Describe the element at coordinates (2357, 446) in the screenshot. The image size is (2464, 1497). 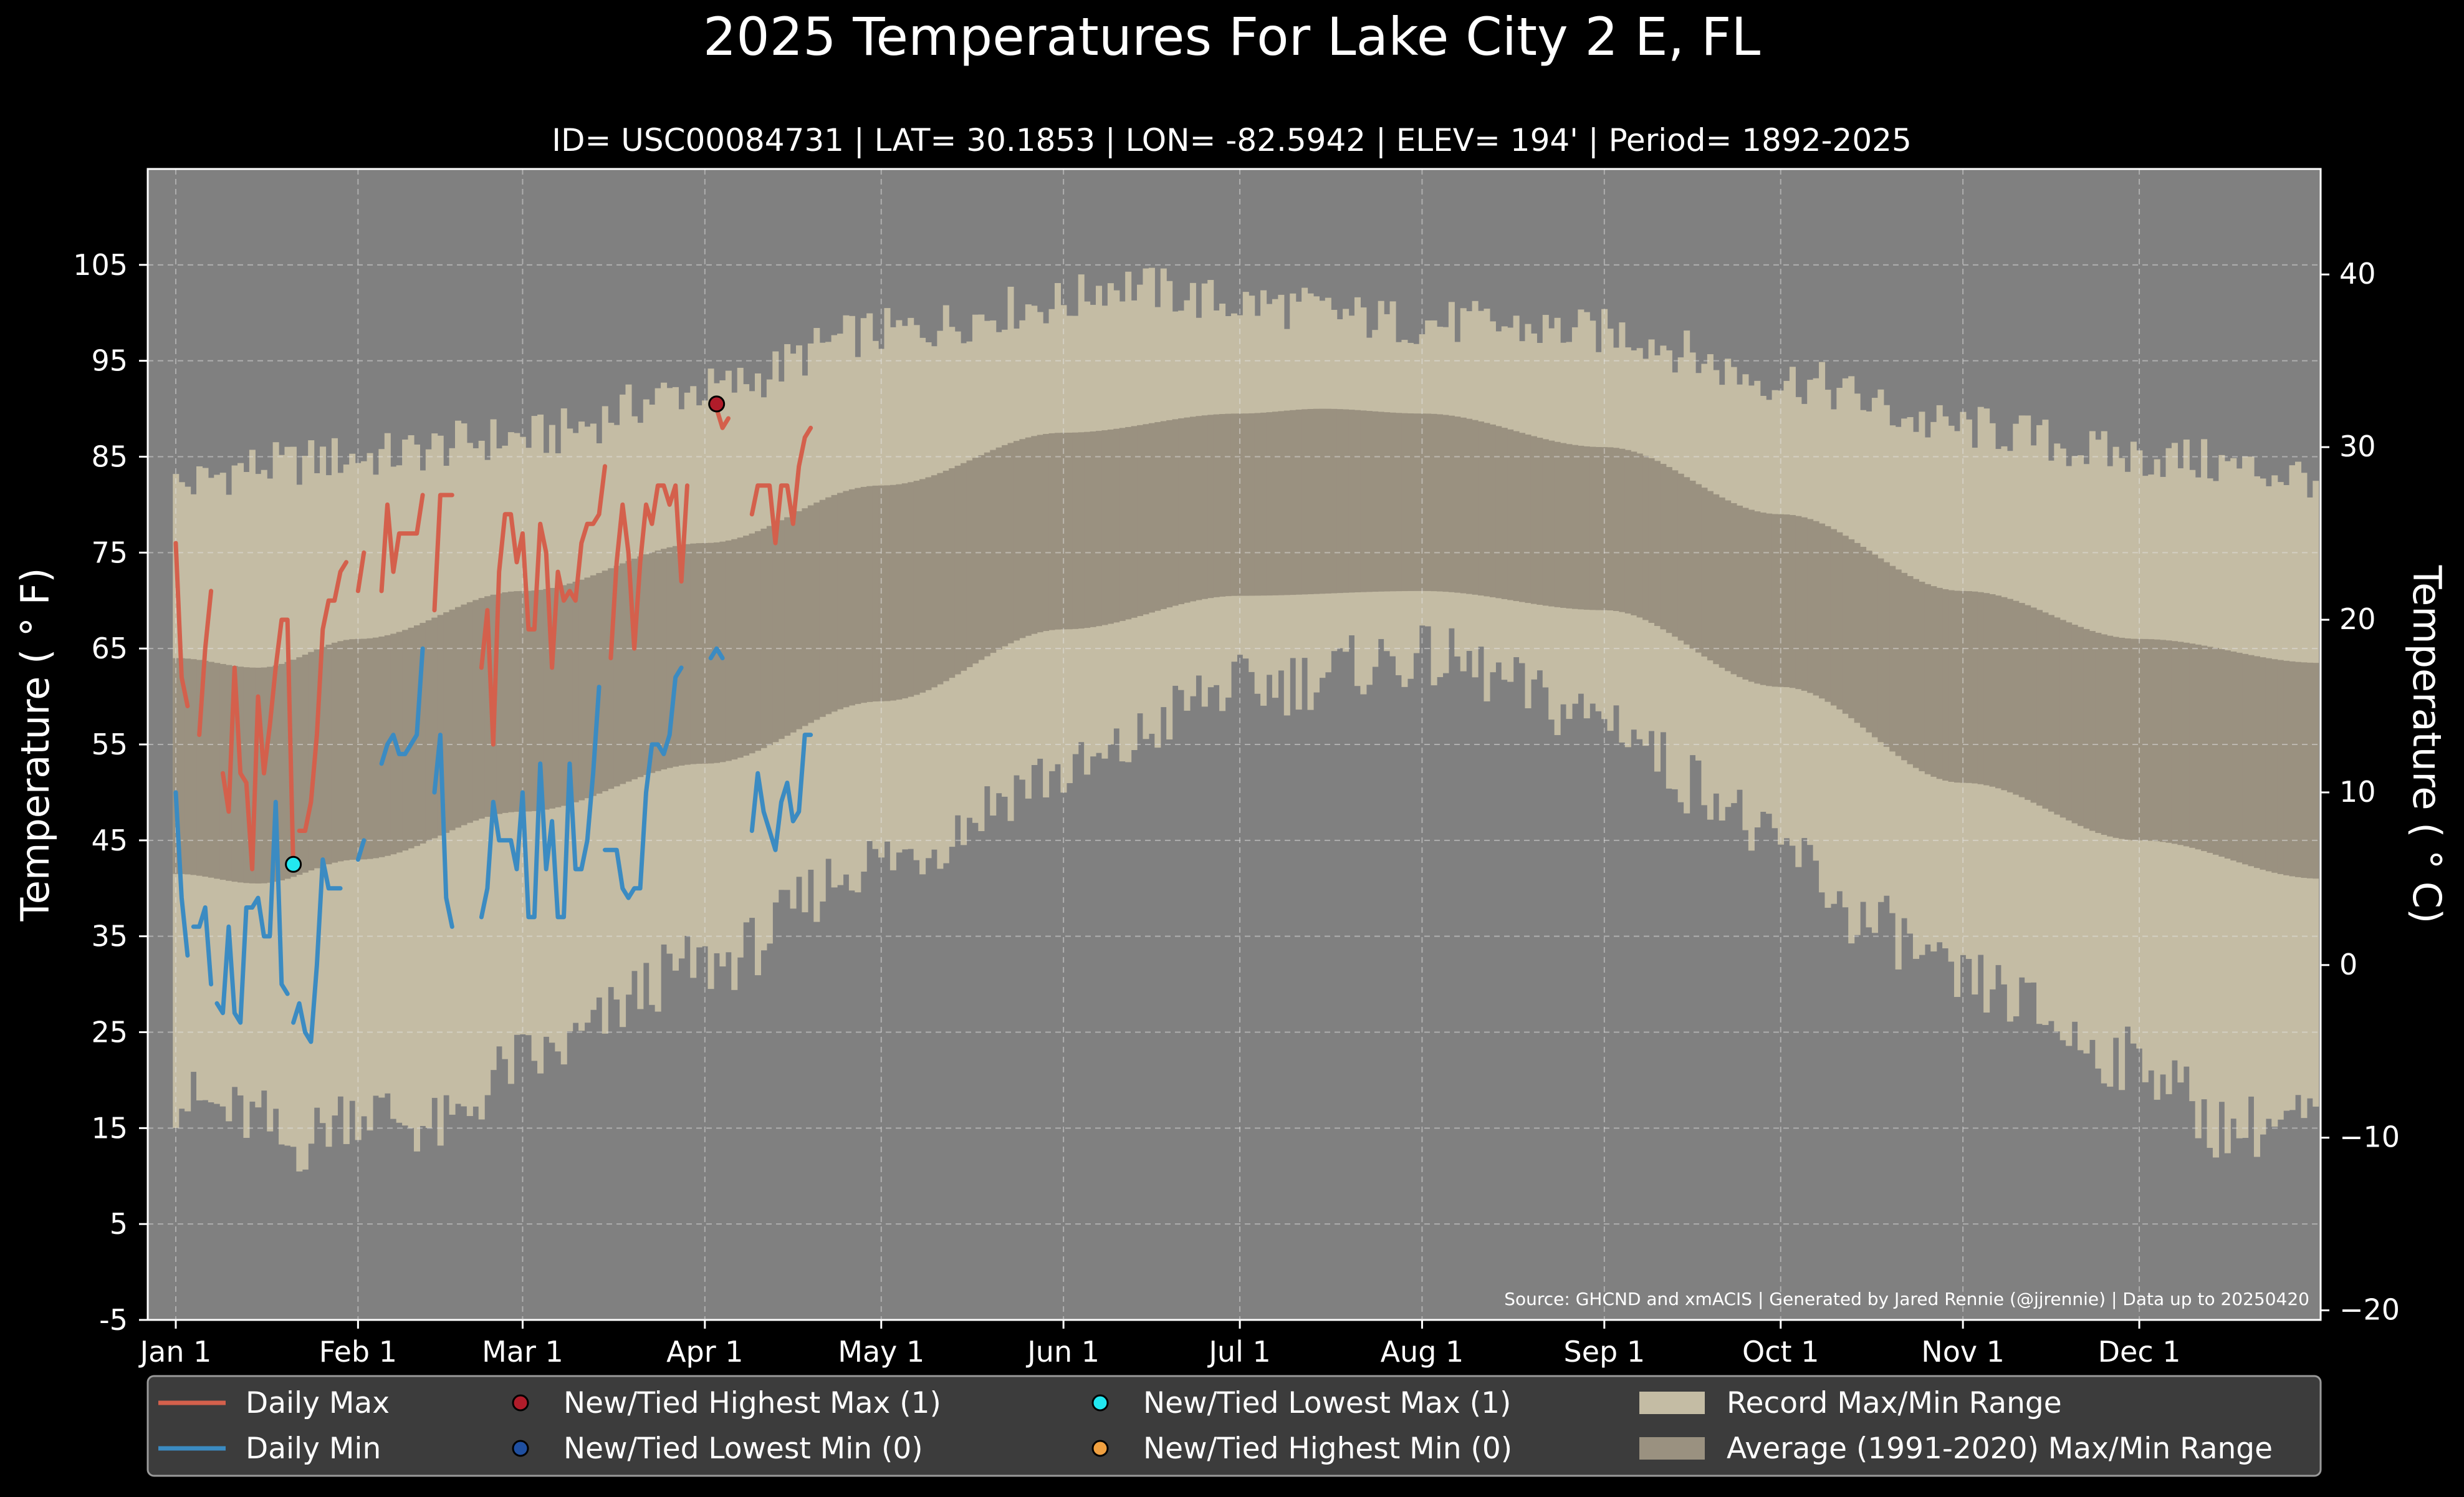
I see `y-right-tick-label: 30` at that location.